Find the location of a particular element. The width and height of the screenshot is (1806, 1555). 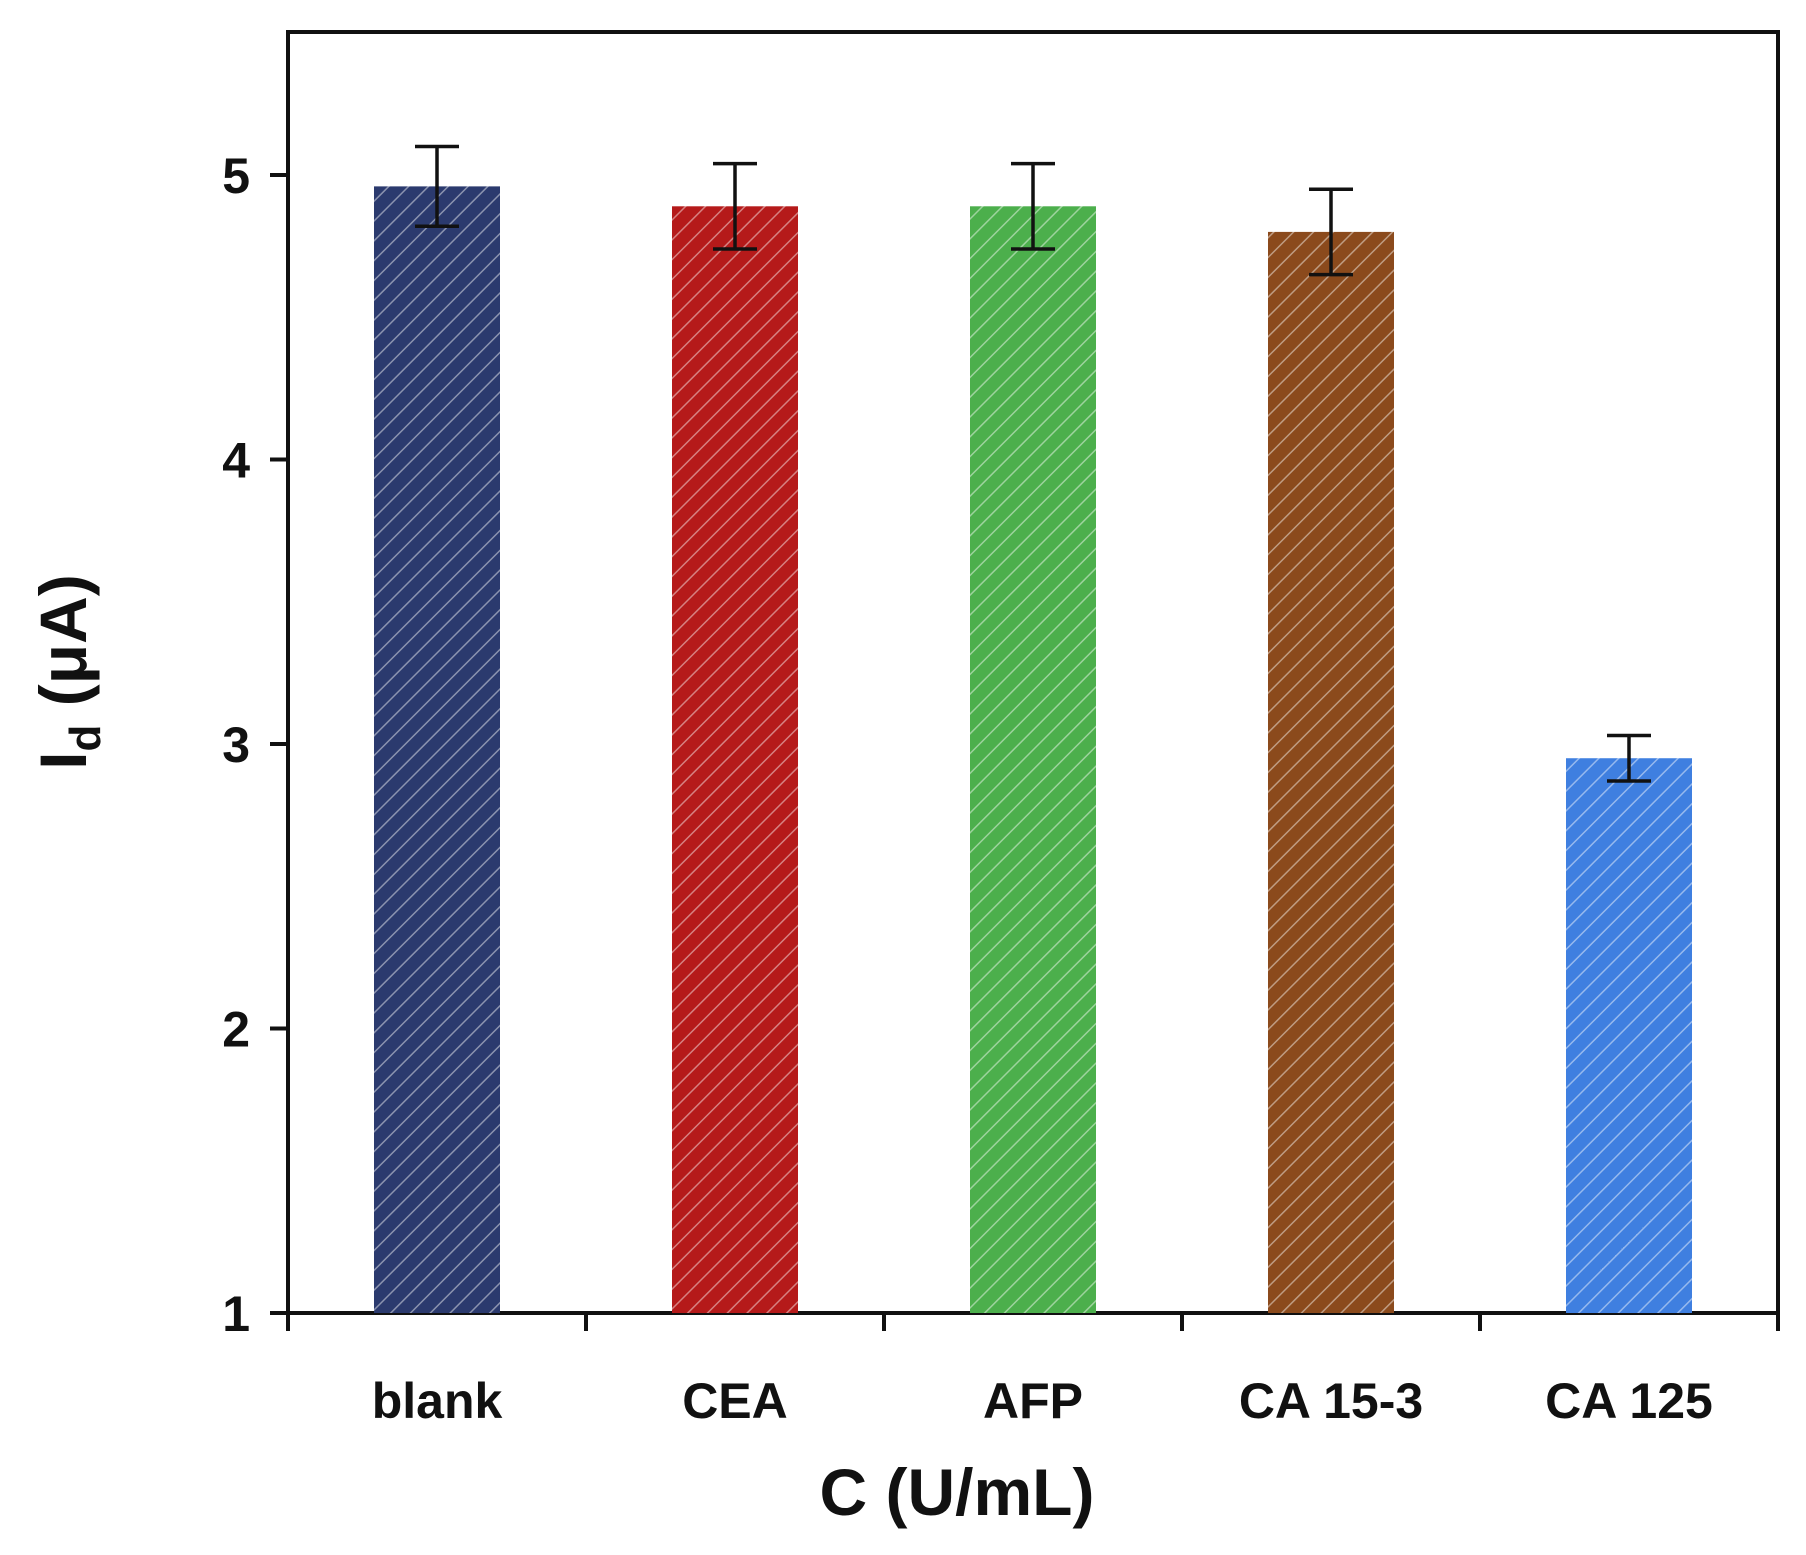

x-axis: blank CEA AFP CA 15-3 CA 125 is located at coordinates (1033, 1371).